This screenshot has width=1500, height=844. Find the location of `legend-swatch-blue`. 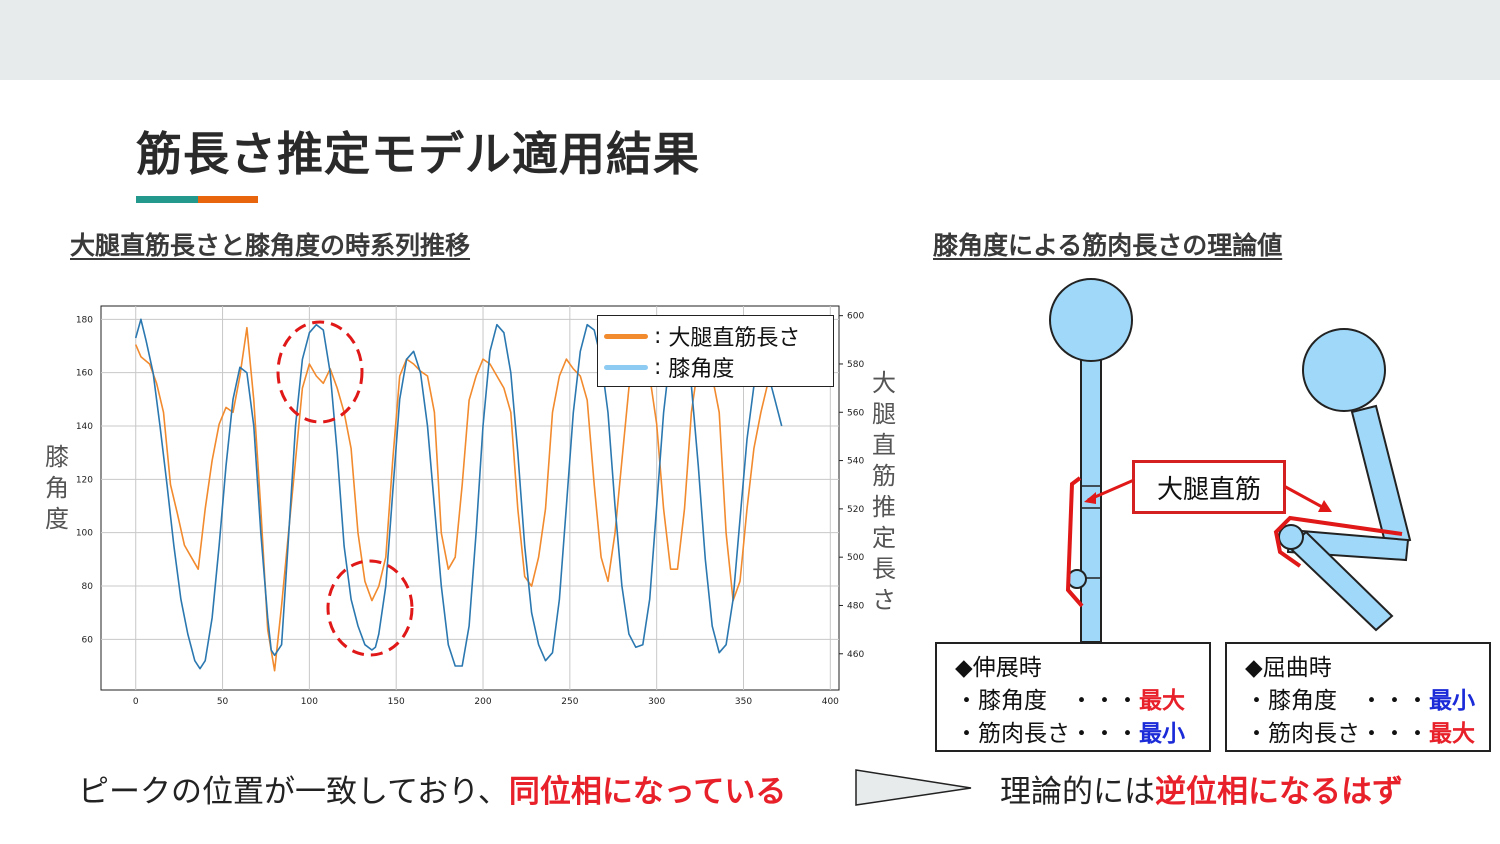

legend-swatch-blue is located at coordinates (626, 367).